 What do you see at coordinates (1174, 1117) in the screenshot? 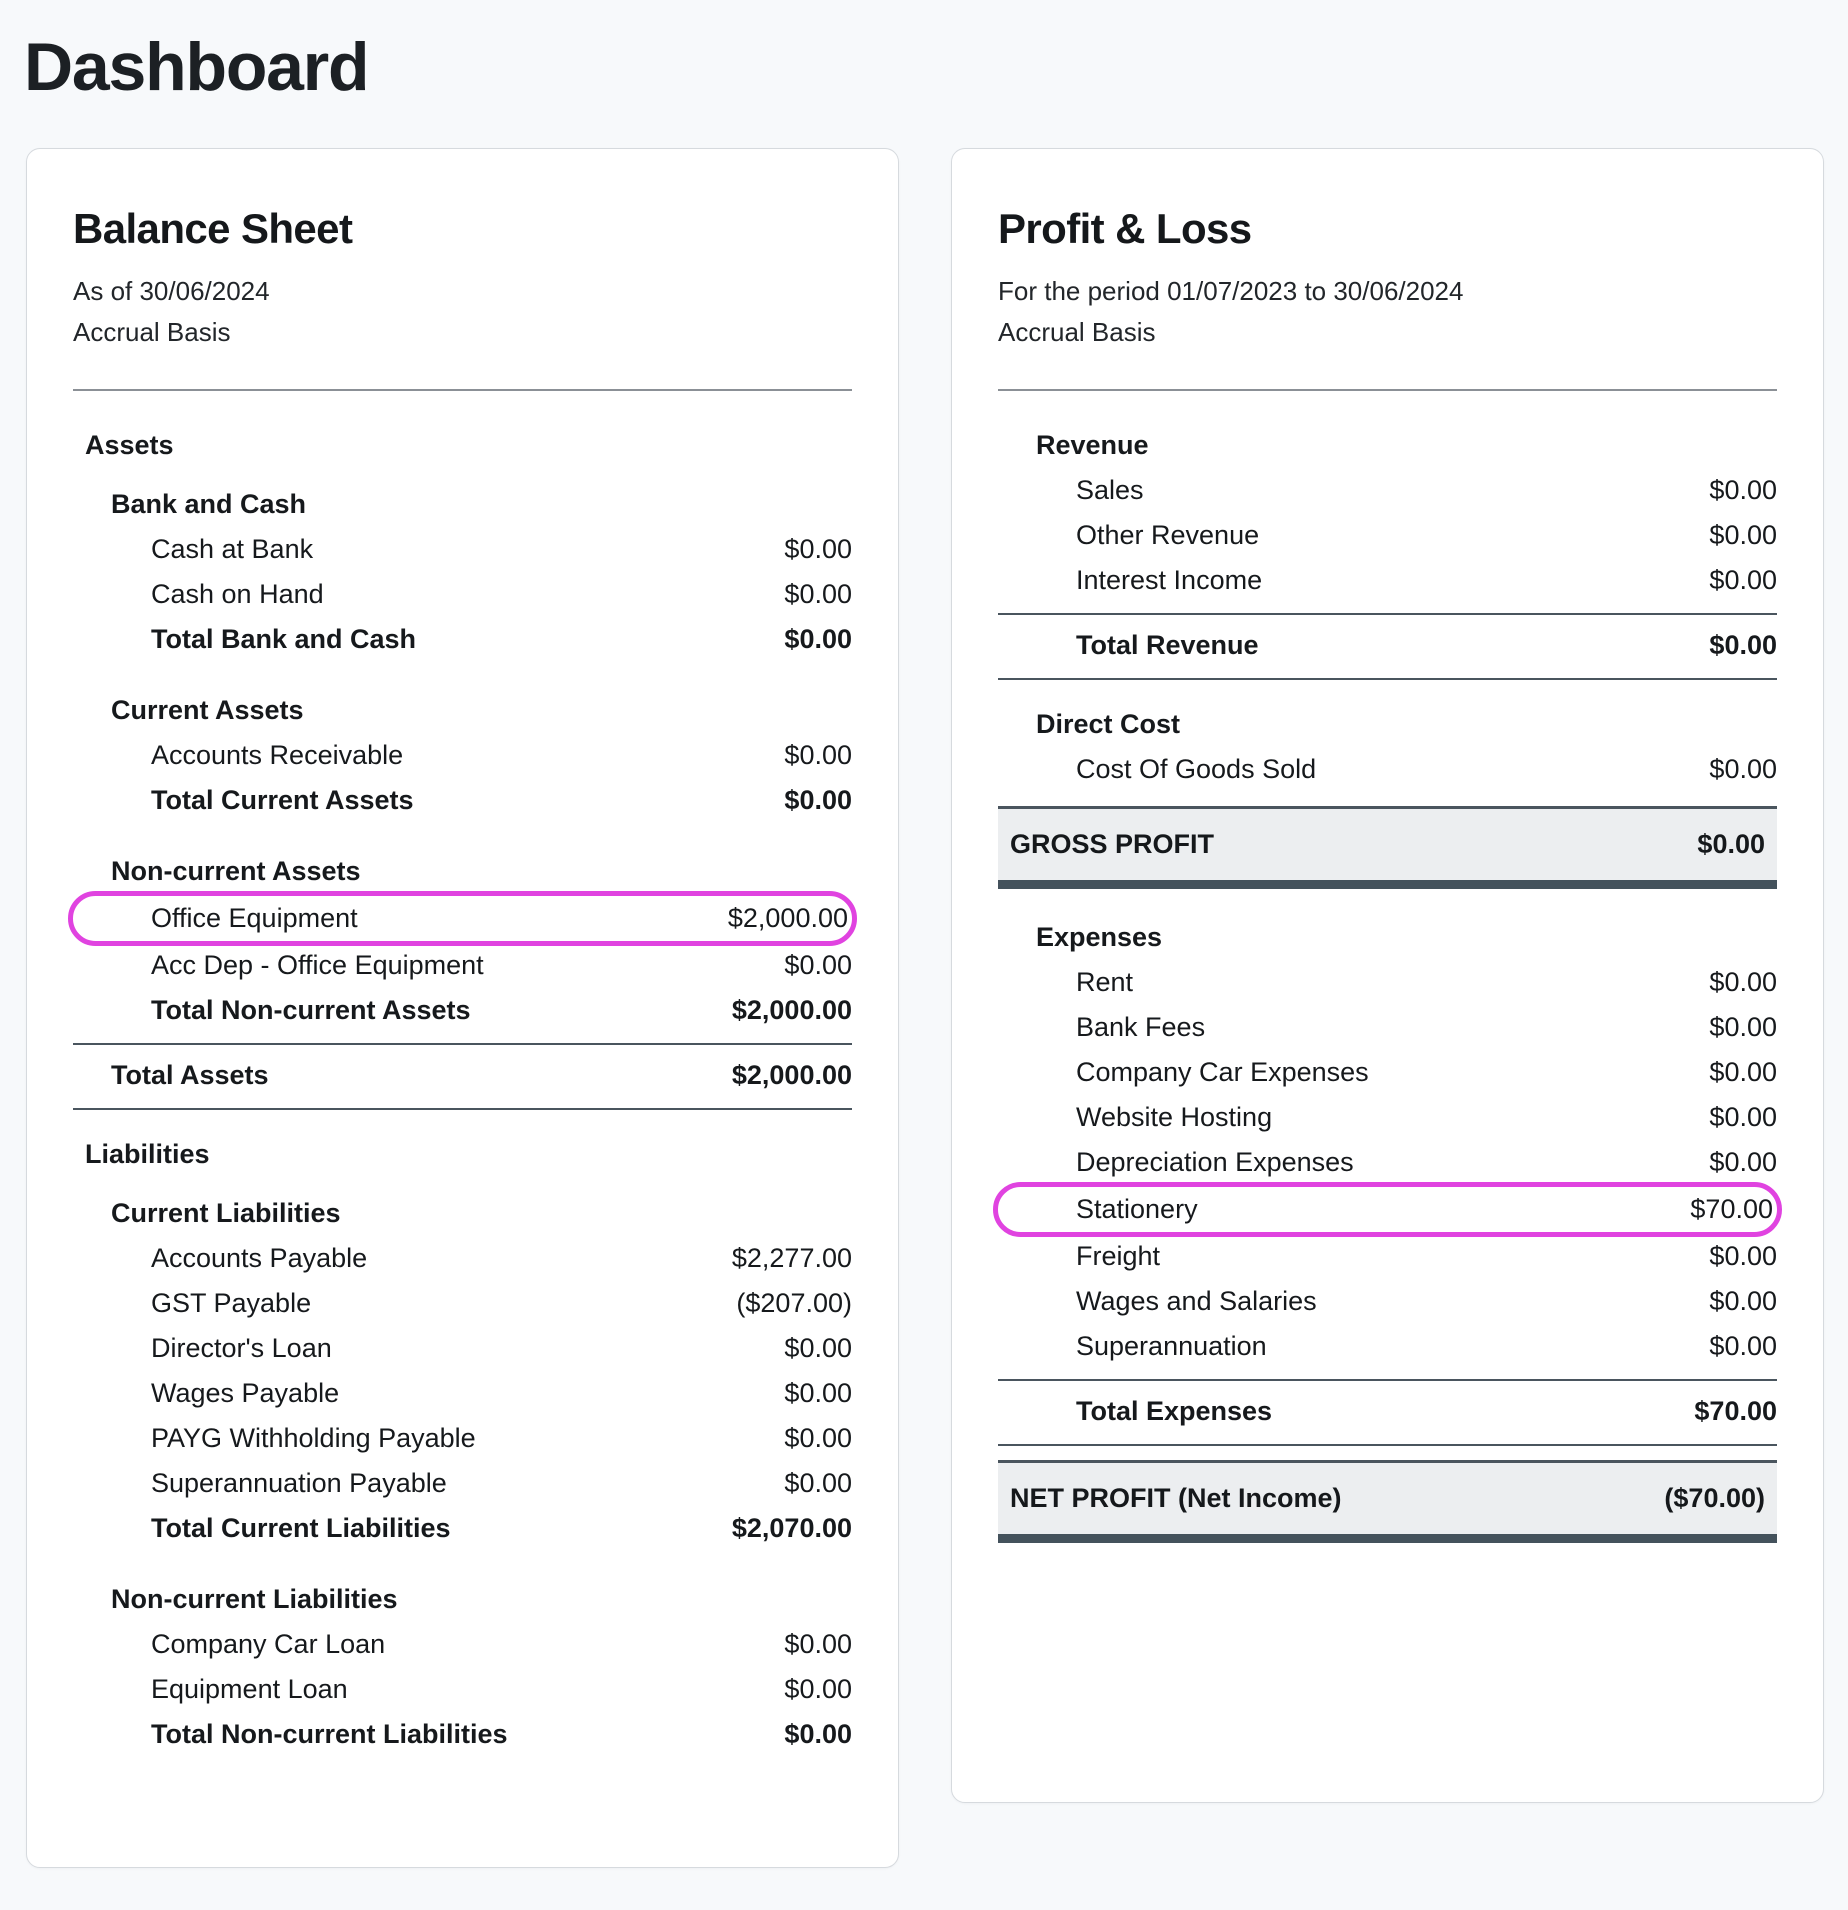
I see `row-label: Website Hosting` at bounding box center [1174, 1117].